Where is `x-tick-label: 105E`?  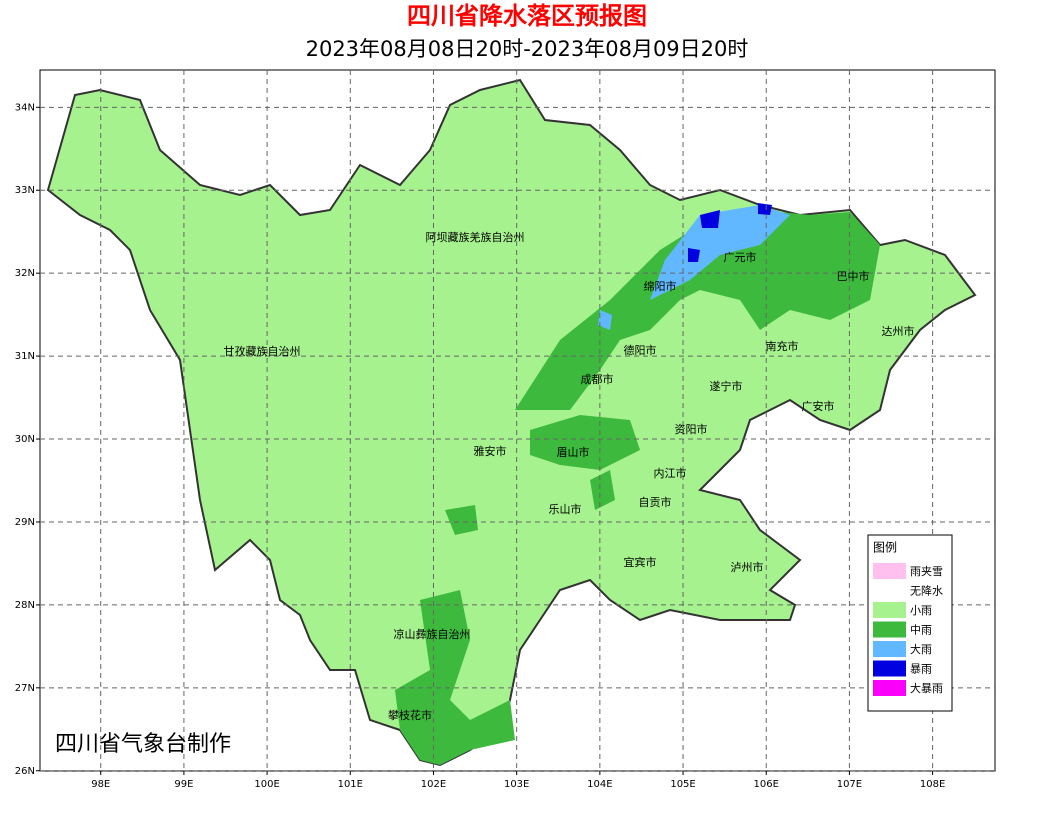
x-tick-label: 105E is located at coordinates (682, 784).